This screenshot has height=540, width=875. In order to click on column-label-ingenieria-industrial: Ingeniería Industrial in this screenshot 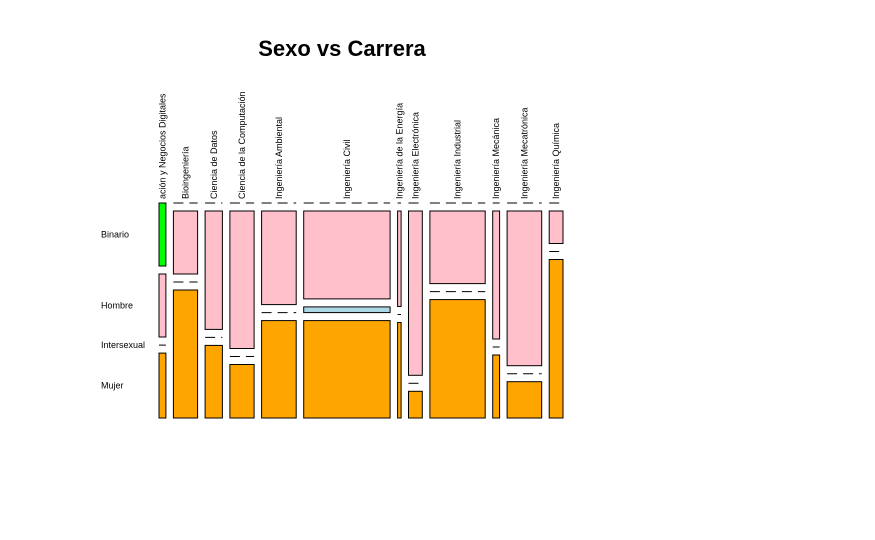, I will do `click(458, 159)`.